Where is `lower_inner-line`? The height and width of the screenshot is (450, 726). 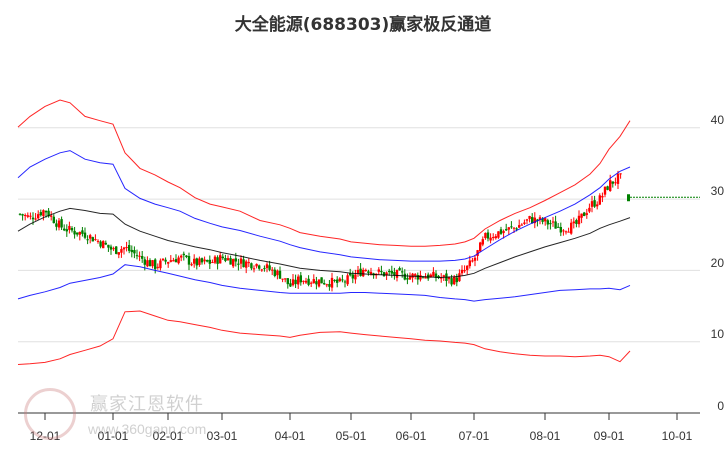 lower_inner-line is located at coordinates (324, 283).